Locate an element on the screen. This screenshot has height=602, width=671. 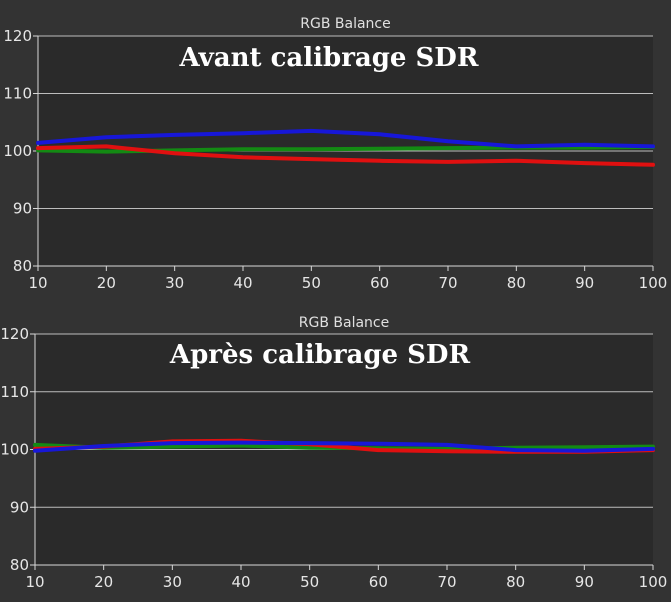
chart-annotation: Après calibrage SDR is located at coordinates (320, 355).